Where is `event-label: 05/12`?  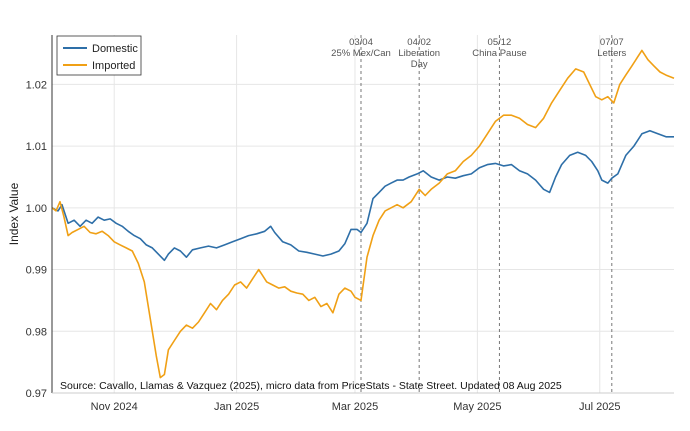 event-label: 05/12 is located at coordinates (500, 42).